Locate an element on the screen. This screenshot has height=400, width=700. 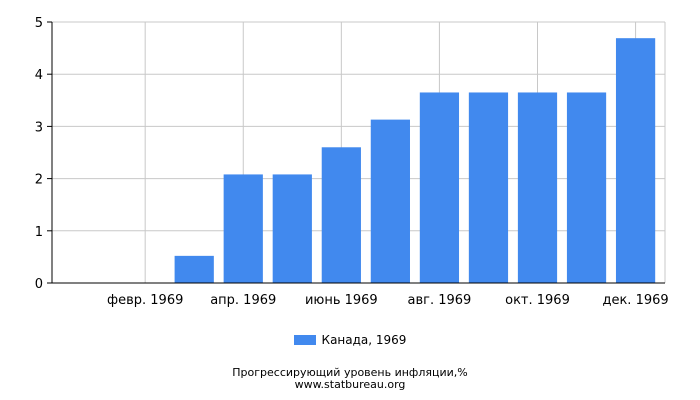
y-tick-label: 5 is located at coordinates (39, 23).